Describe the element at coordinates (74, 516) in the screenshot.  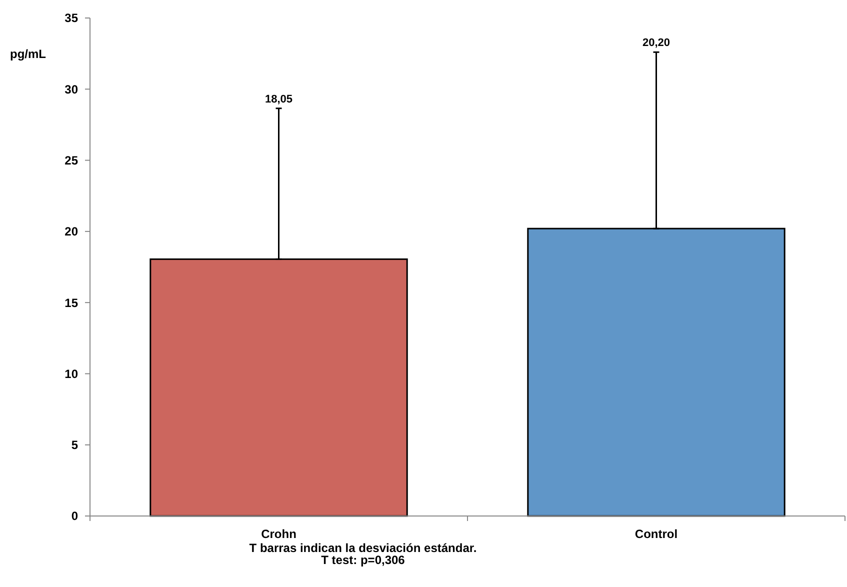
I see `y-tick-label: 0` at that location.